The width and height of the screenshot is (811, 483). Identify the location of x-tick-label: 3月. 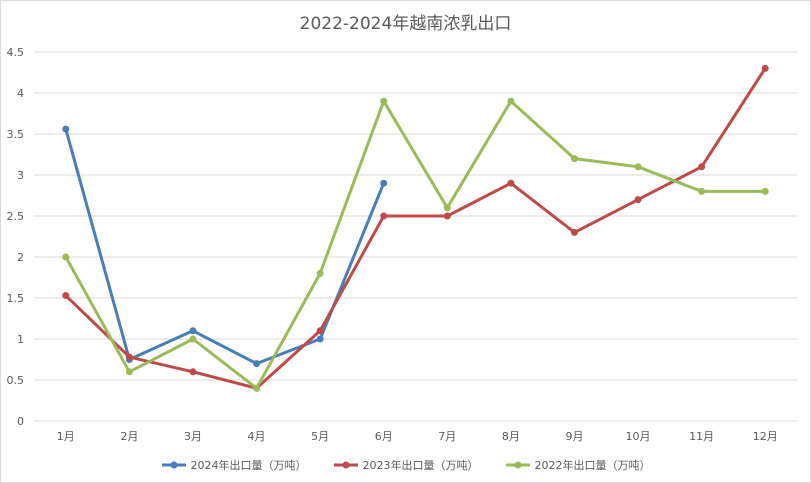
(193, 436).